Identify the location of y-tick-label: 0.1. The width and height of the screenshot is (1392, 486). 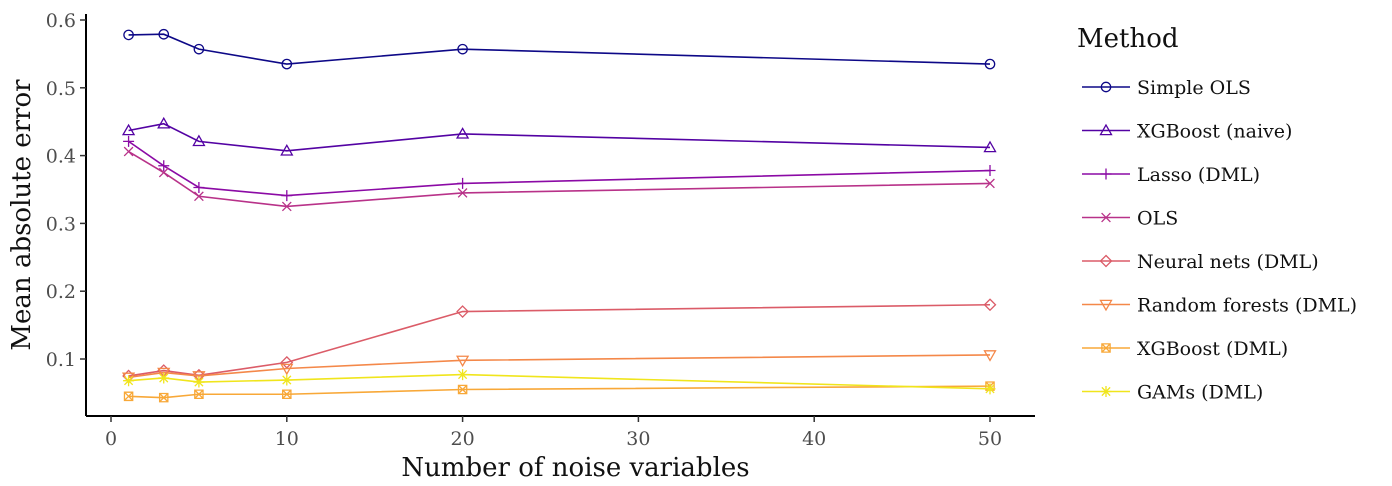
(61, 360).